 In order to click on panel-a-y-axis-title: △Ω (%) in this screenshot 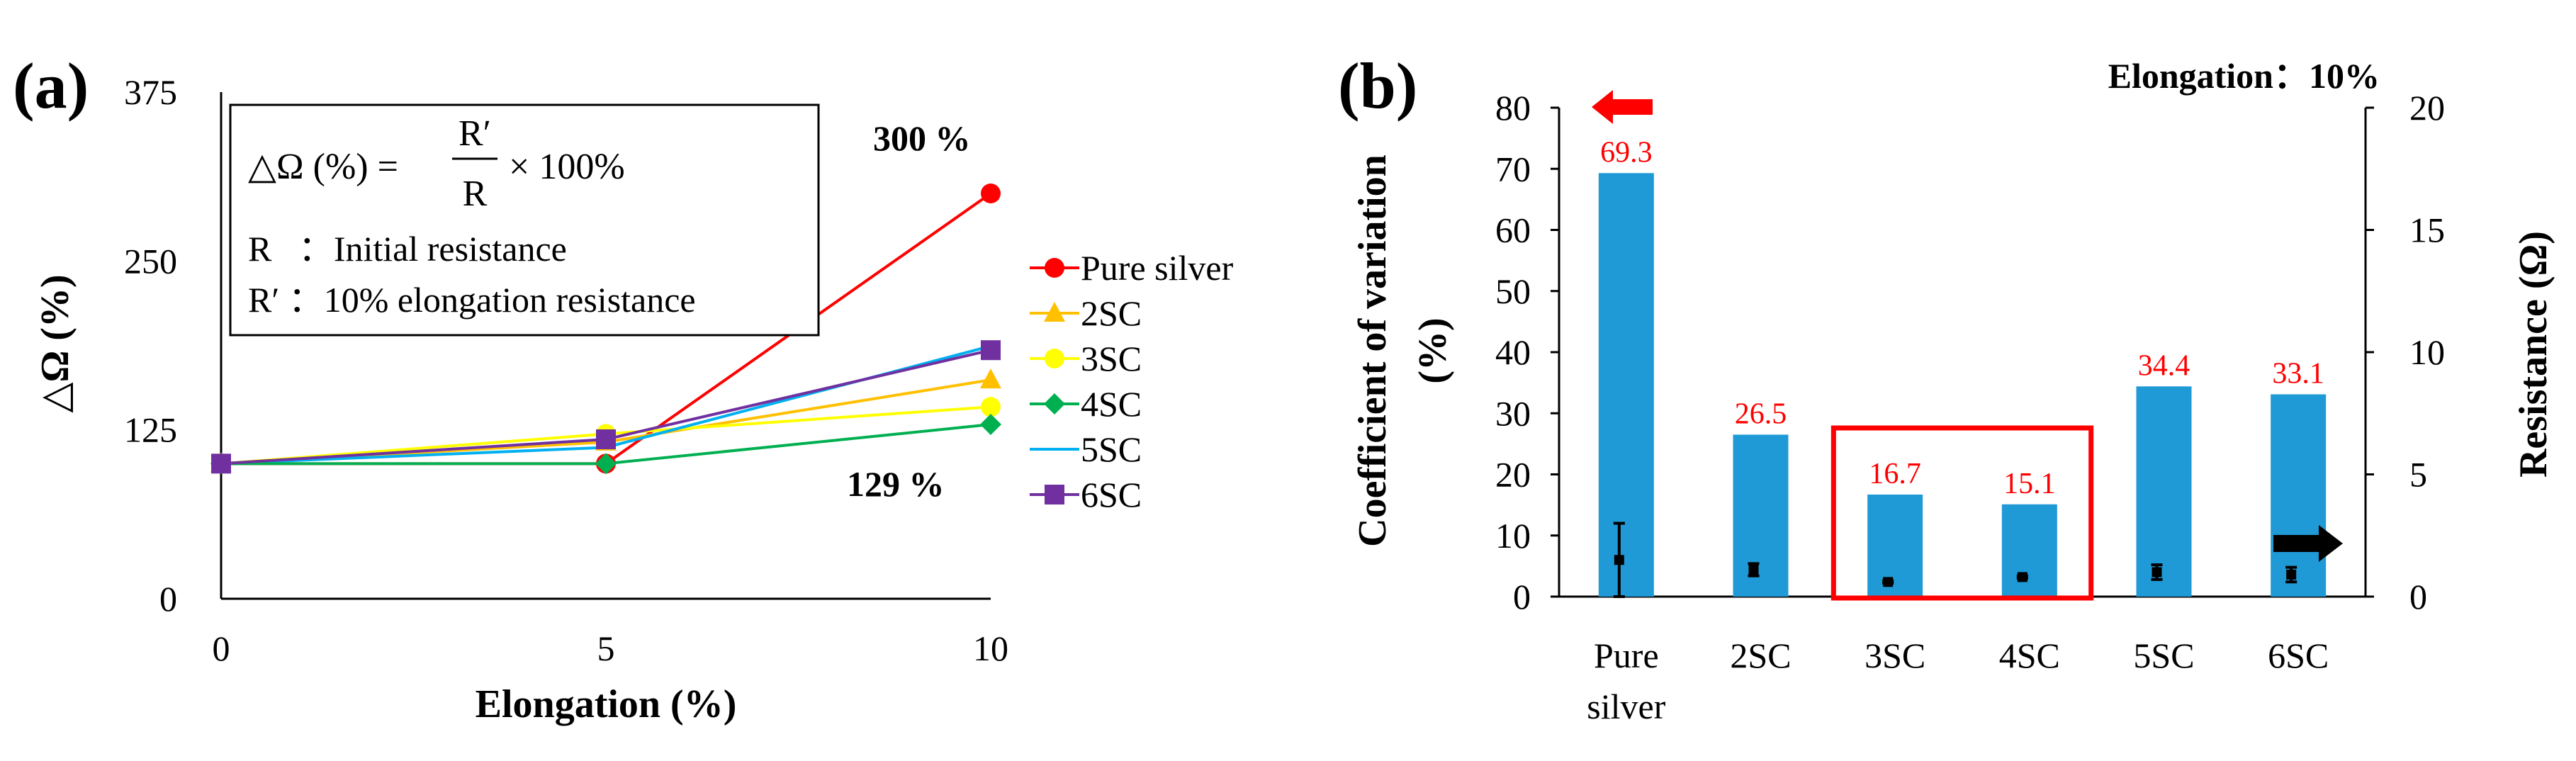, I will do `click(55, 343)`.